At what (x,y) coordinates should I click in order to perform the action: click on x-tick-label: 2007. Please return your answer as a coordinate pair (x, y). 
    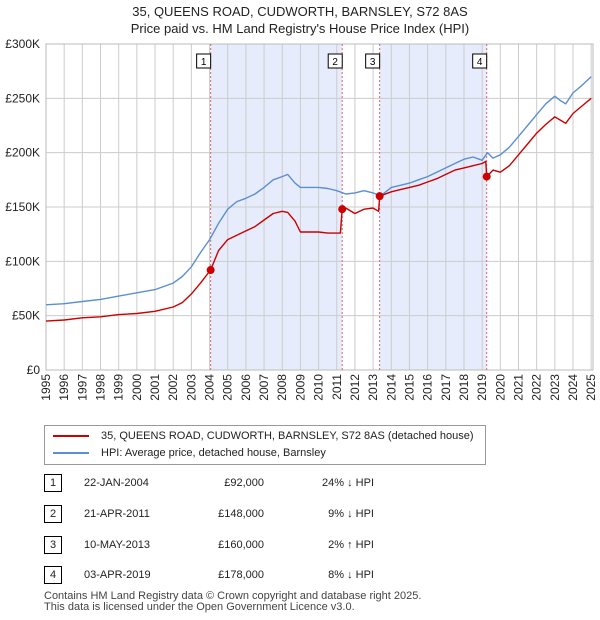
    Looking at the image, I should click on (264, 387).